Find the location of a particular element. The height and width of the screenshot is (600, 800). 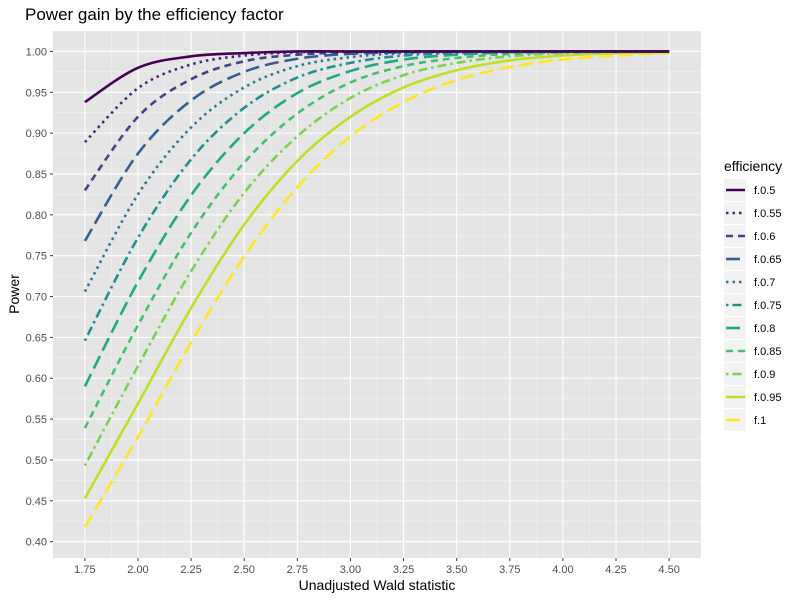

x-tick-label: 1.75 is located at coordinates (84, 570).